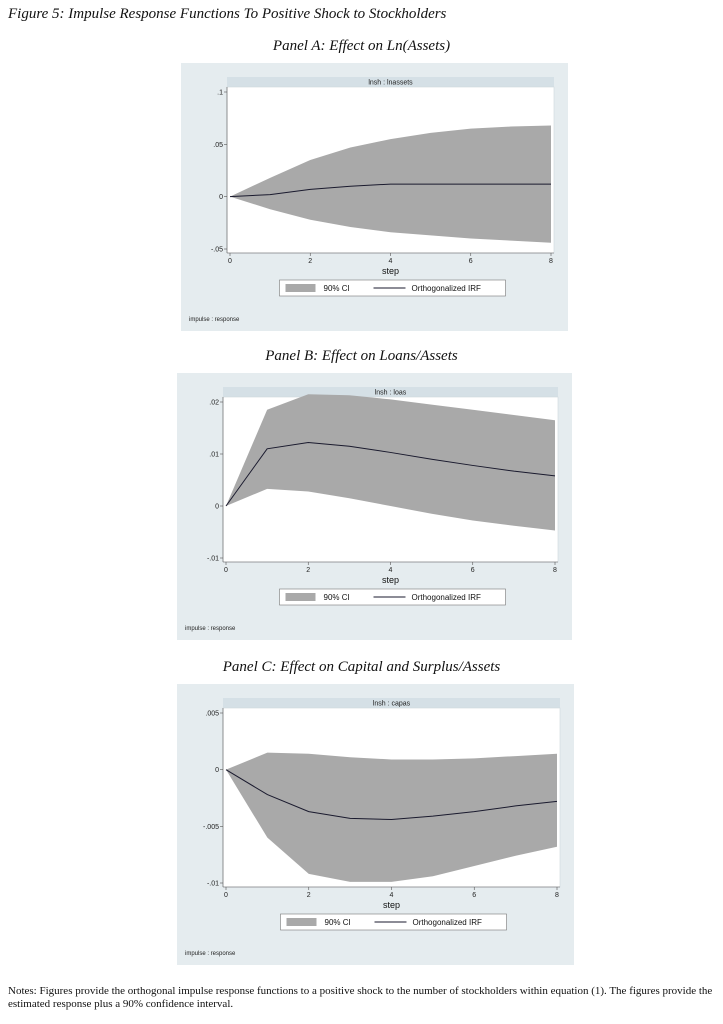 Image resolution: width=723 pixels, height=1024 pixels. Describe the element at coordinates (214, 403) in the screenshot. I see `y-tick-label: .02` at that location.